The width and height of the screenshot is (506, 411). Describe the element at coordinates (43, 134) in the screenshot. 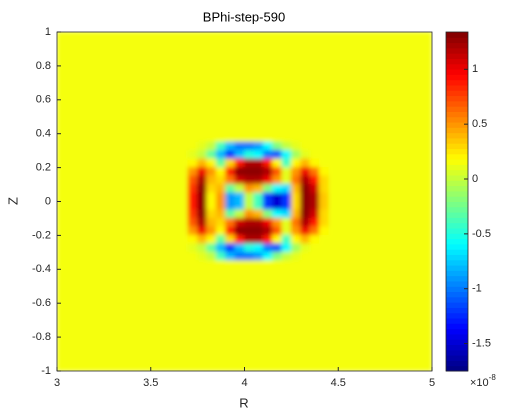

I see `y-tick-label: 0.4` at that location.